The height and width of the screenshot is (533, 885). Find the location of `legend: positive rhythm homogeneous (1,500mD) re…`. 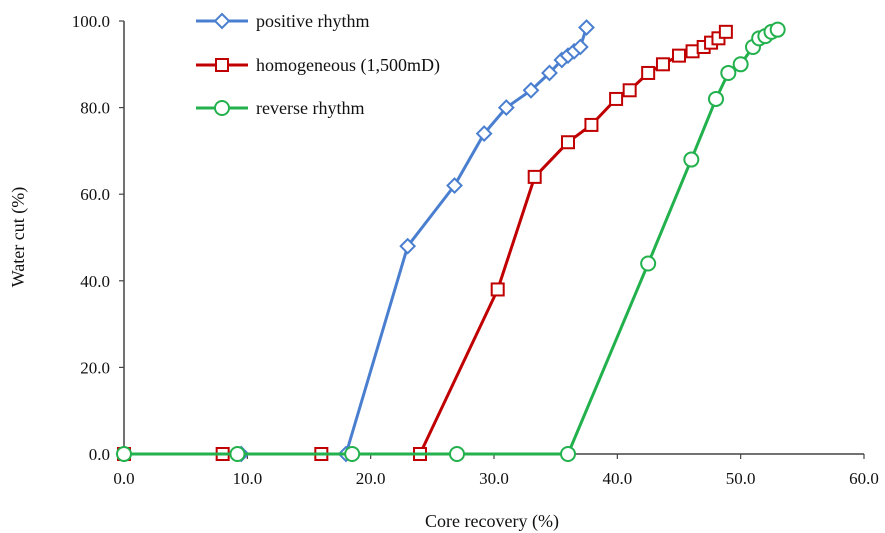

legend: positive rhythm homogeneous (1,500mD) re… is located at coordinates (318, 64).